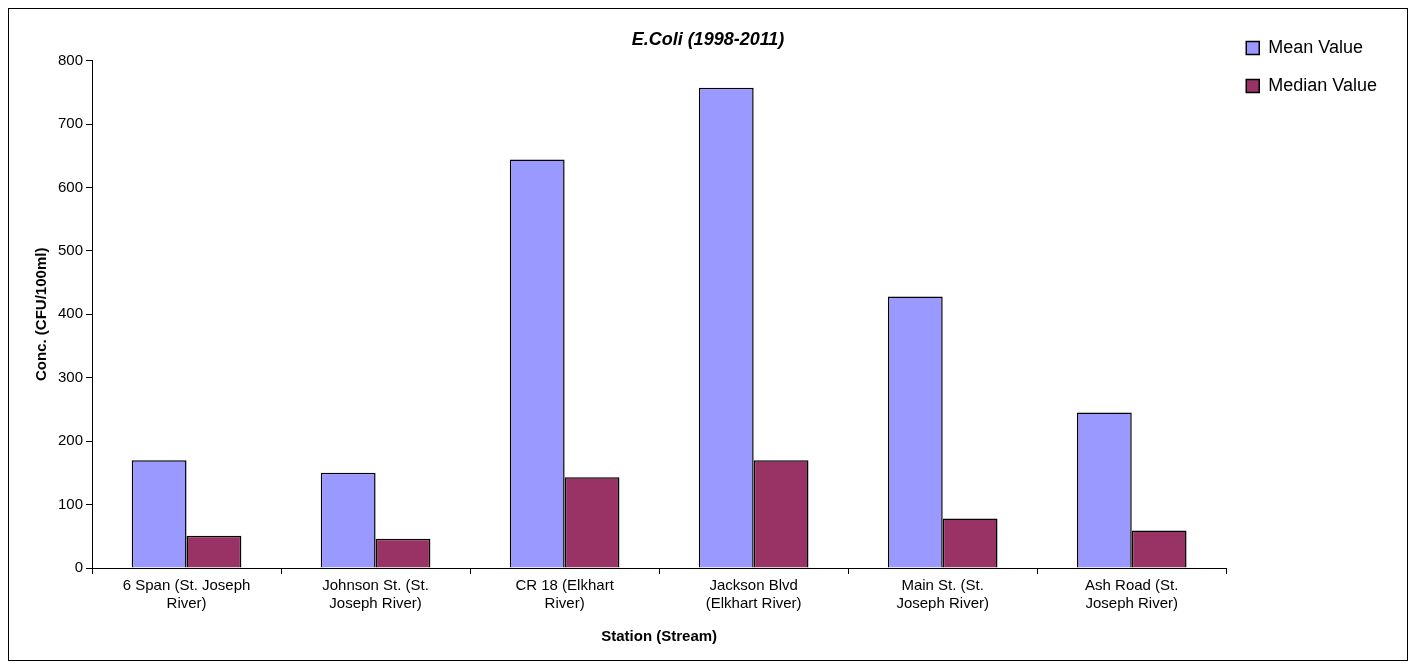 The width and height of the screenshot is (1418, 671). I want to click on x-tick-label: Main St. (St. Joseph River), so click(942, 594).